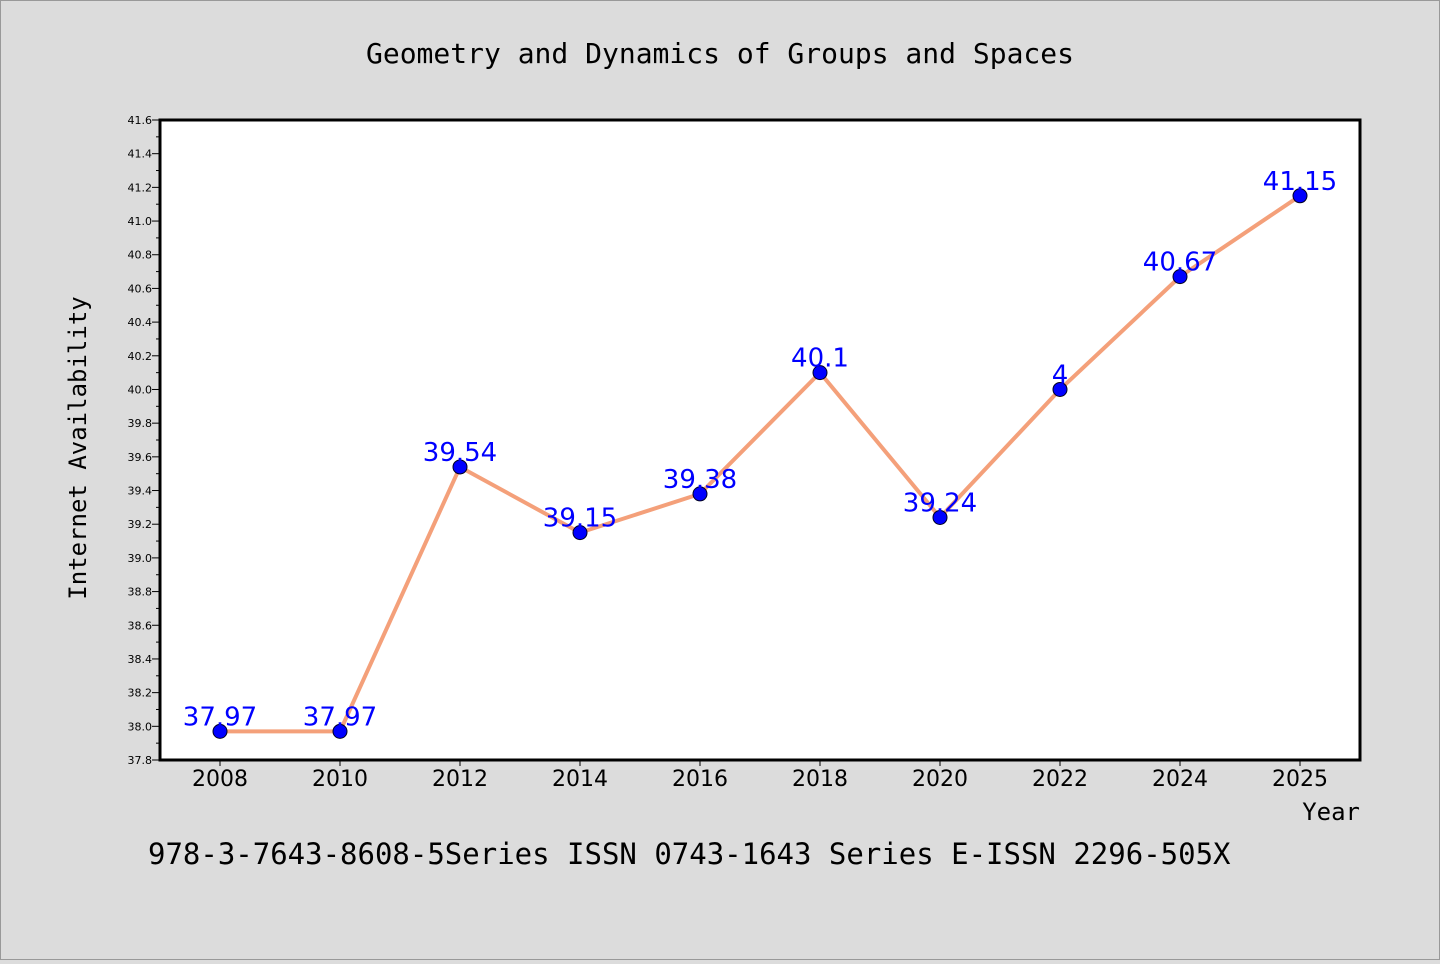 The height and width of the screenshot is (964, 1440). Describe the element at coordinates (140, 255) in the screenshot. I see `y-tick-label: 40.8` at that location.